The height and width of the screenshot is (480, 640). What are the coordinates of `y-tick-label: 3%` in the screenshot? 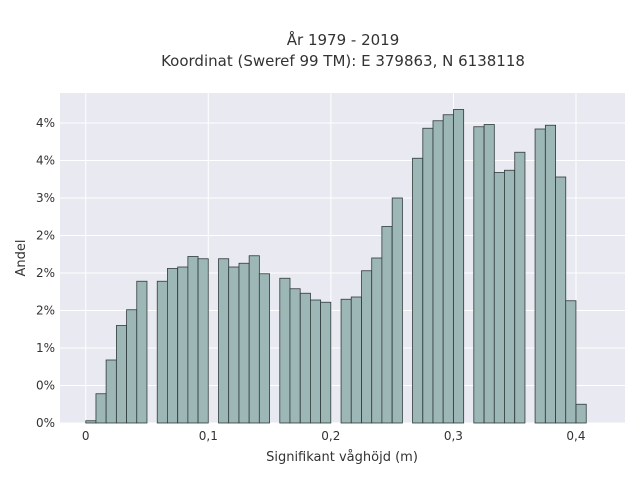 It's located at (45, 198).